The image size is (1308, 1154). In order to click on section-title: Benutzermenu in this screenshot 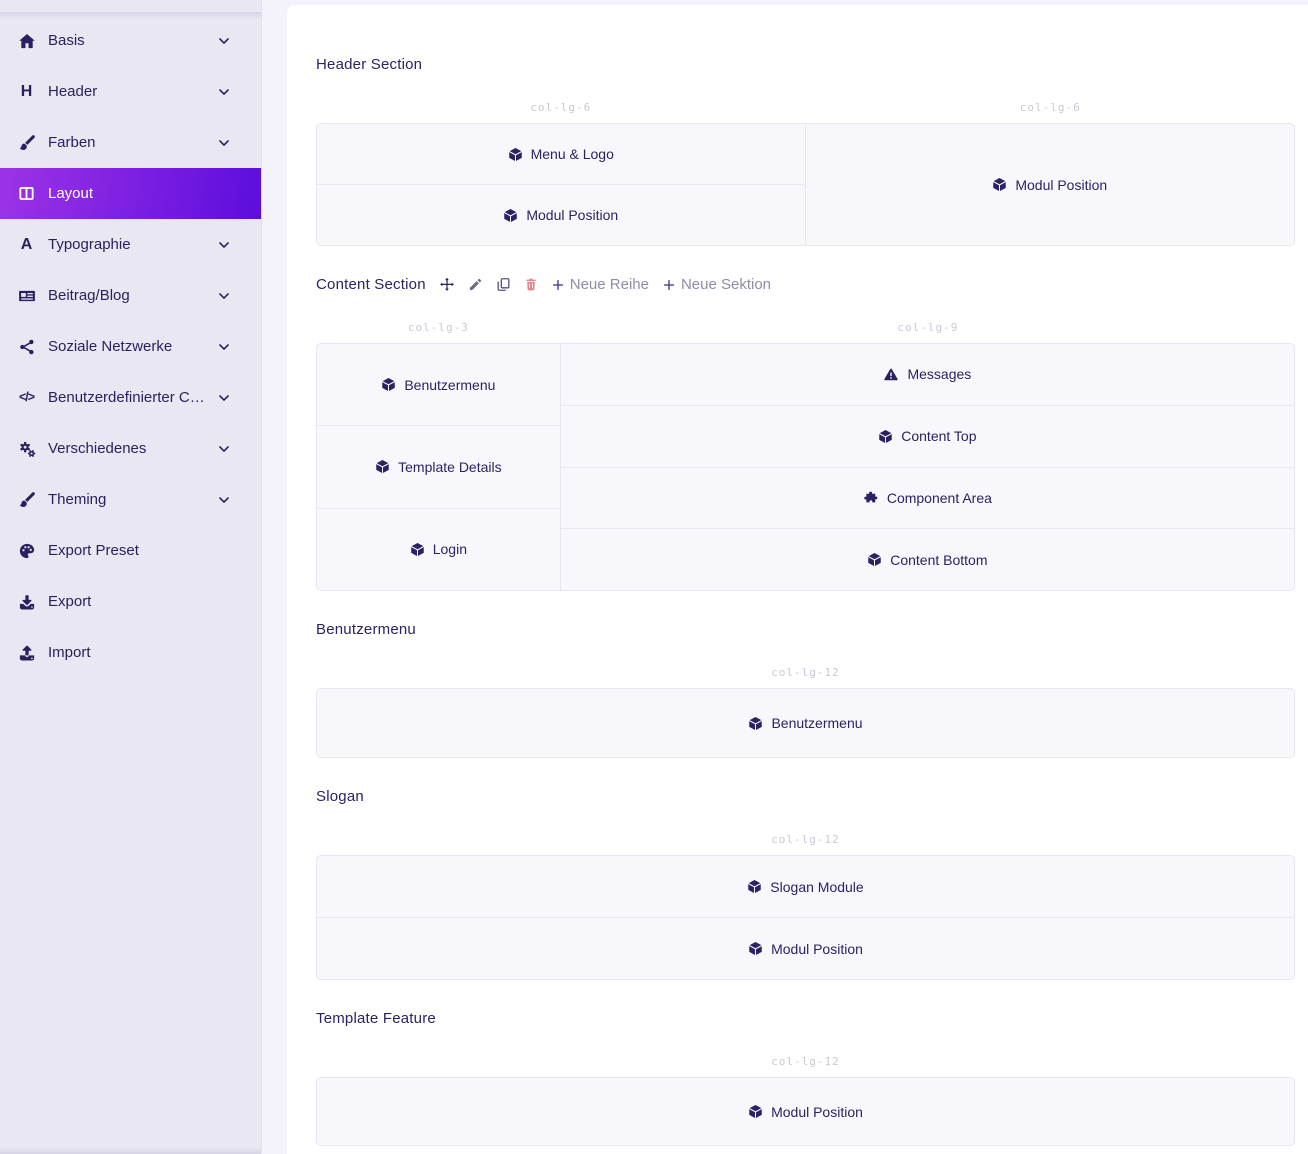, I will do `click(366, 629)`.